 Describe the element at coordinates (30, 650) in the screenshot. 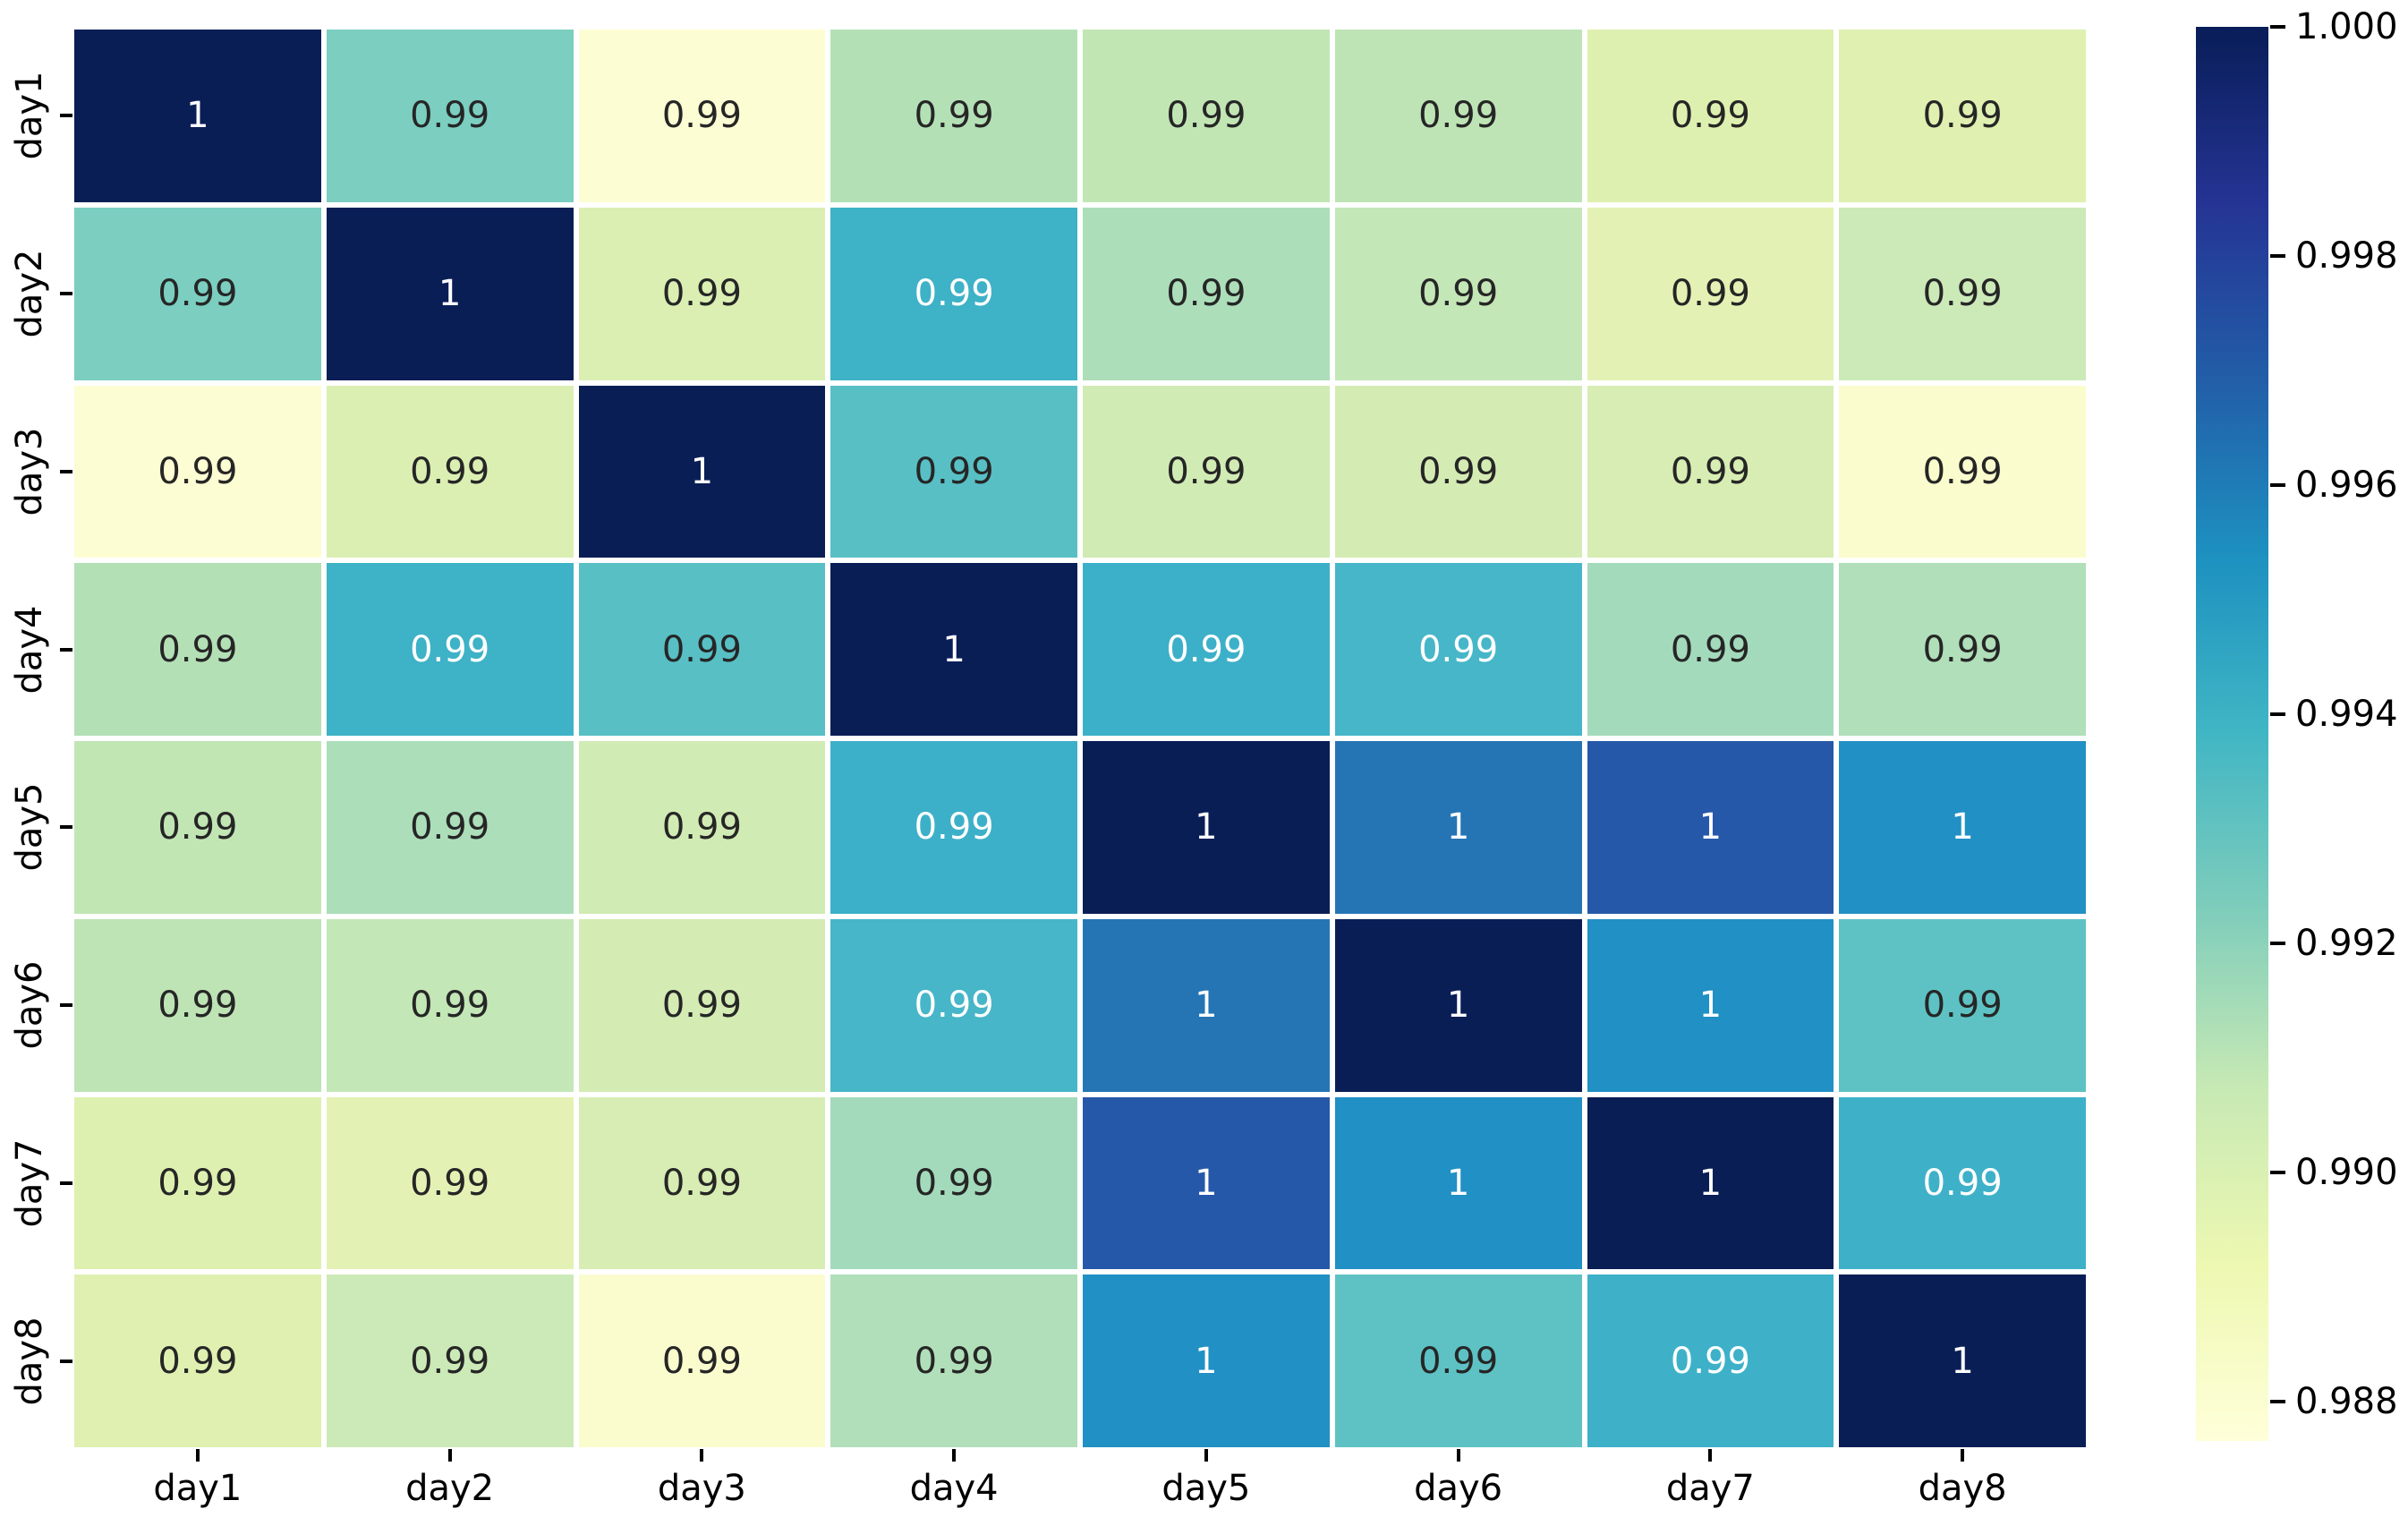

I see `y-tick-label: day4` at that location.